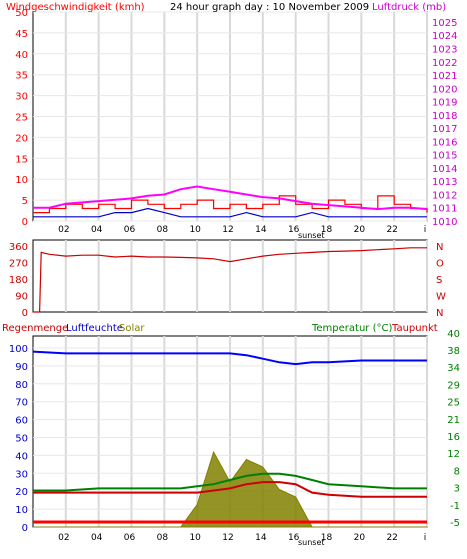 This screenshot has height=559, width=467. I want to click on temperature-tick-label: 34, so click(453, 368).